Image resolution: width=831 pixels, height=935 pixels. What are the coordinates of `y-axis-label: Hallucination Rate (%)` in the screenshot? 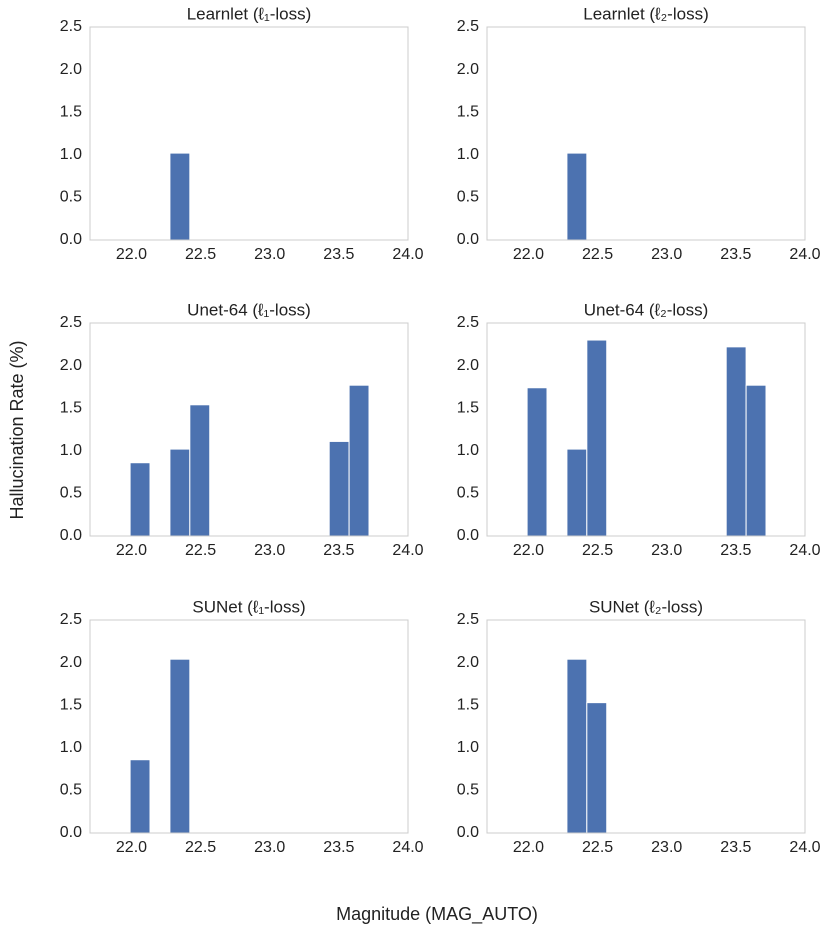 It's located at (17, 429).